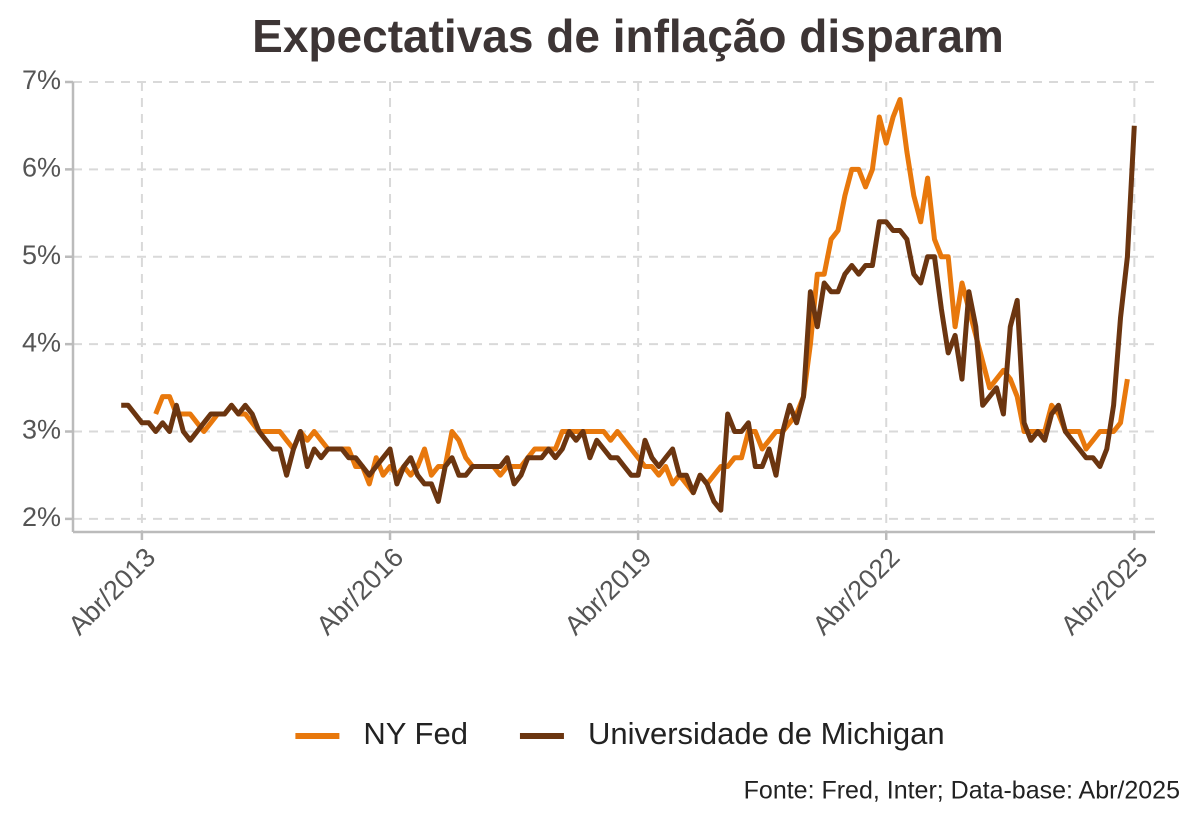  I want to click on source-note: Fonte: Fred, Inter; Data-base: Abr/2025, so click(962, 791).